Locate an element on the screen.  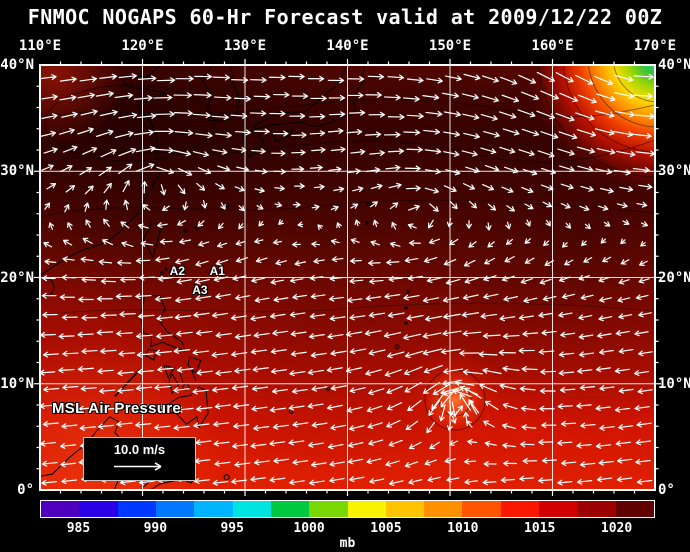
colorbar is located at coordinates (347, 509).